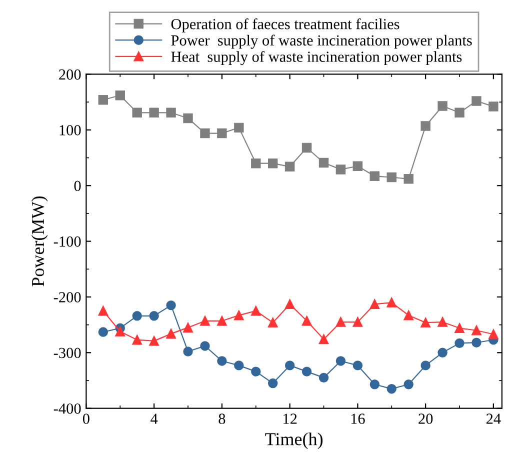  Describe the element at coordinates (86, 419) in the screenshot. I see `x-tick-label: 0` at that location.